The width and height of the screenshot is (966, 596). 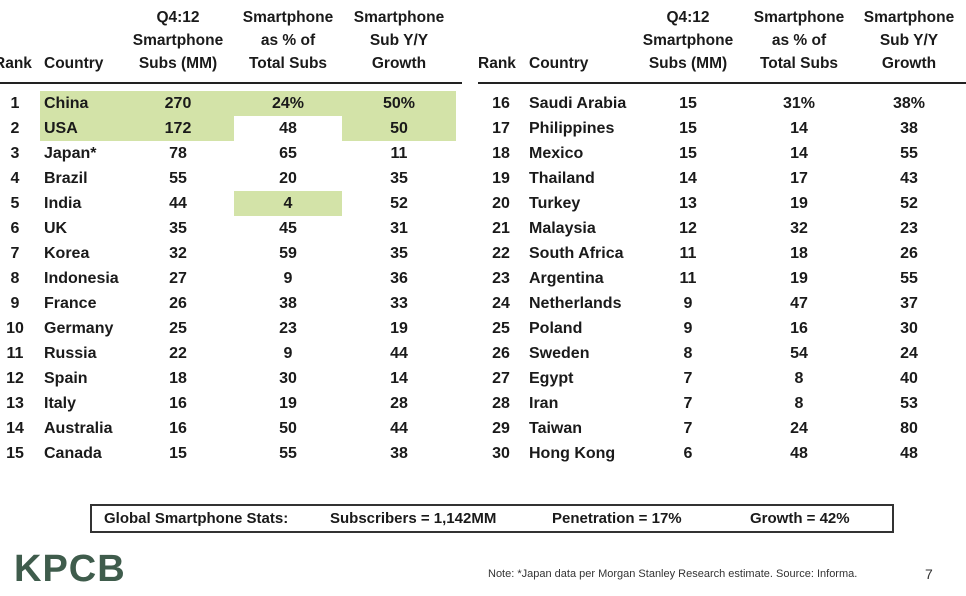 What do you see at coordinates (501, 278) in the screenshot?
I see `cell-rank: 23` at bounding box center [501, 278].